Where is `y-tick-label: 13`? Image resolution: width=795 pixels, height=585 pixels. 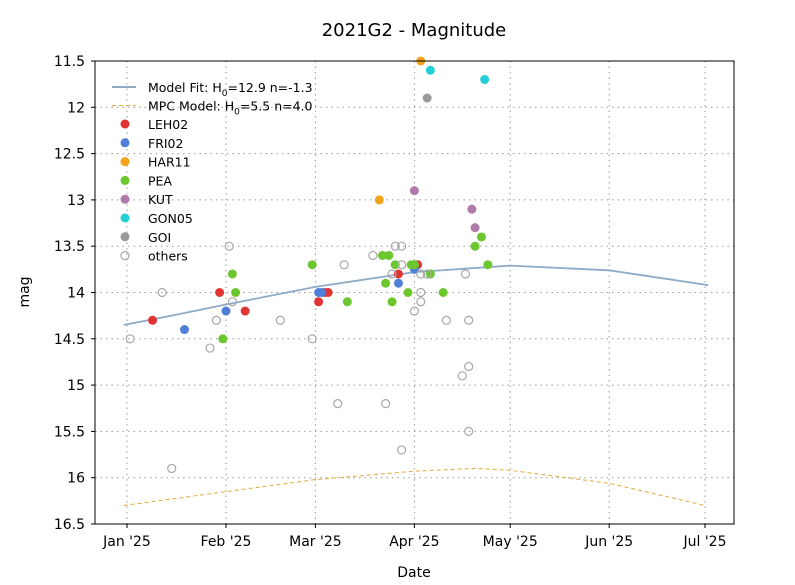
y-tick-label: 13 is located at coordinates (76, 201).